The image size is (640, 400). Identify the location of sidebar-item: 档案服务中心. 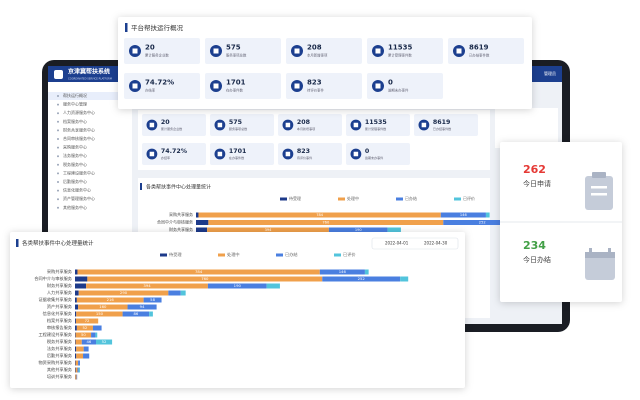
(75, 121).